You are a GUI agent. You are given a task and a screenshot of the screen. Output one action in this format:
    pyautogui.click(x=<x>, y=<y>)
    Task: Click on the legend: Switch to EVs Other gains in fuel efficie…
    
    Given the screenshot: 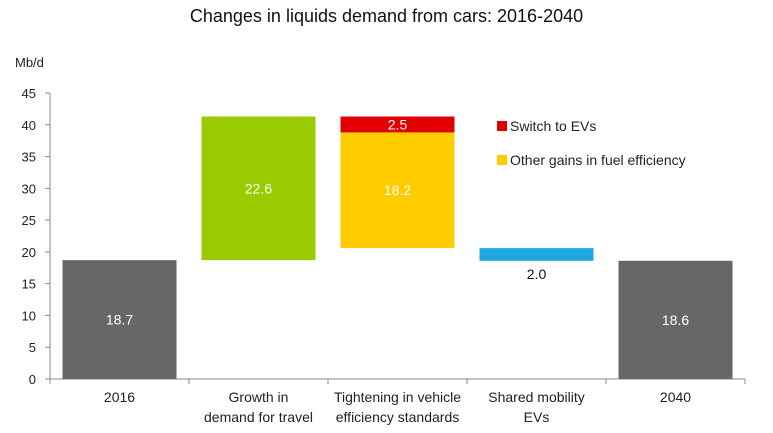 What is the action you would take?
    pyautogui.click(x=591, y=143)
    